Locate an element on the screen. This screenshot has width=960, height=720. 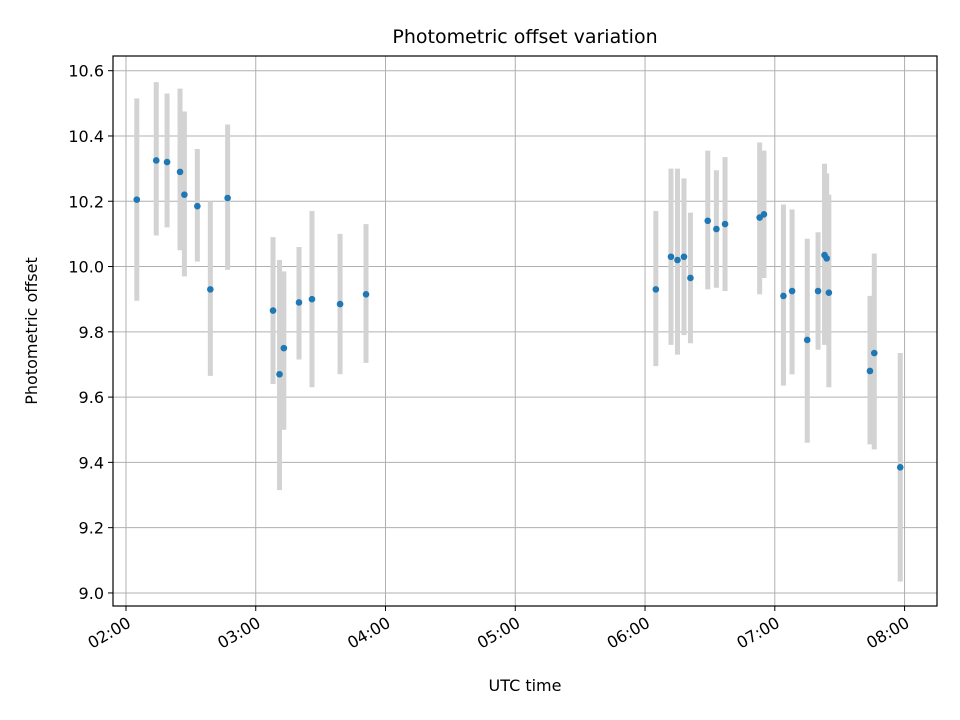
y-tick-label: 9.4 is located at coordinates (91, 462).